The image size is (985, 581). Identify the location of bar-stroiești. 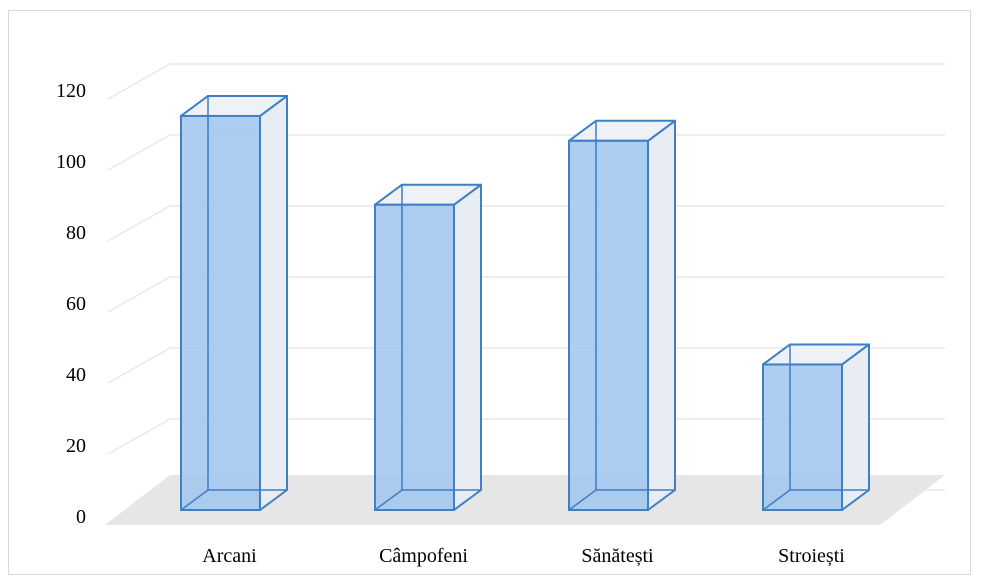
(816, 427).